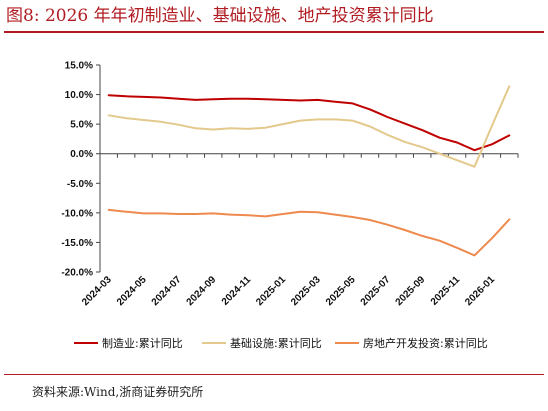 The height and width of the screenshot is (411, 548). What do you see at coordinates (274, 32) in the screenshot?
I see `title-rule` at bounding box center [274, 32].